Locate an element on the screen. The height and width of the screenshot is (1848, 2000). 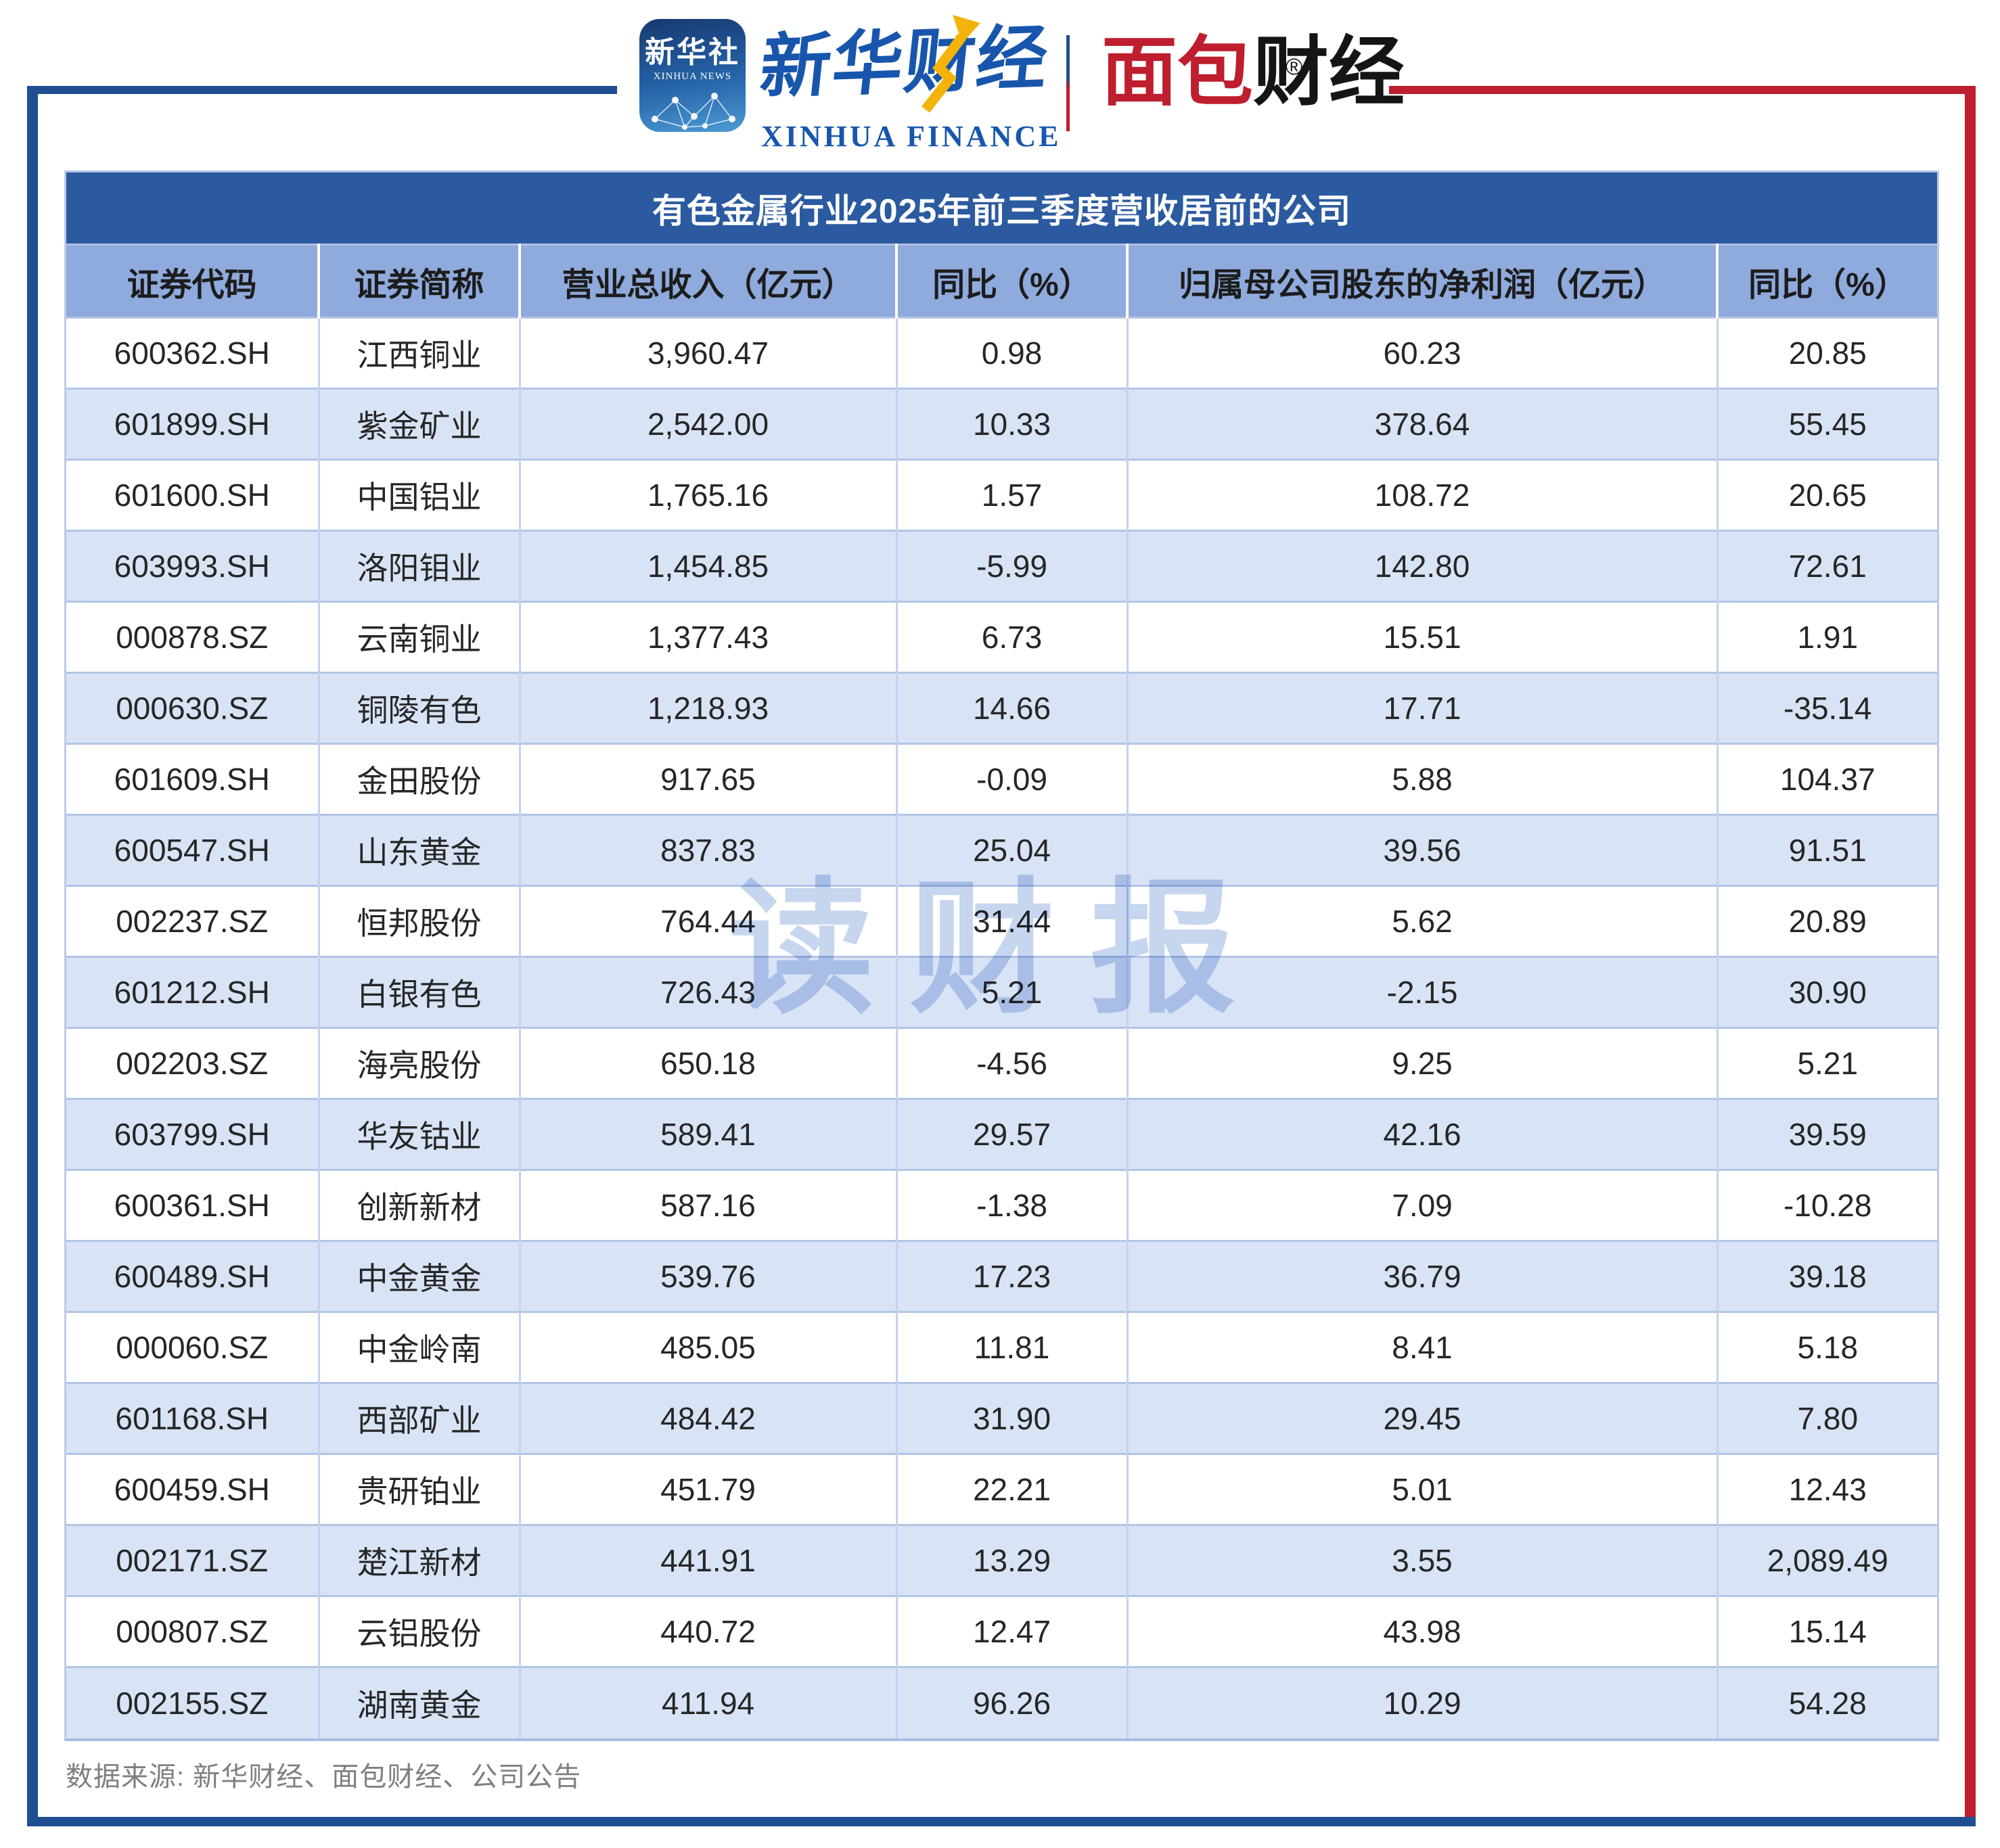
cell-revenue-yoy: 6.73 is located at coordinates (1011, 637).